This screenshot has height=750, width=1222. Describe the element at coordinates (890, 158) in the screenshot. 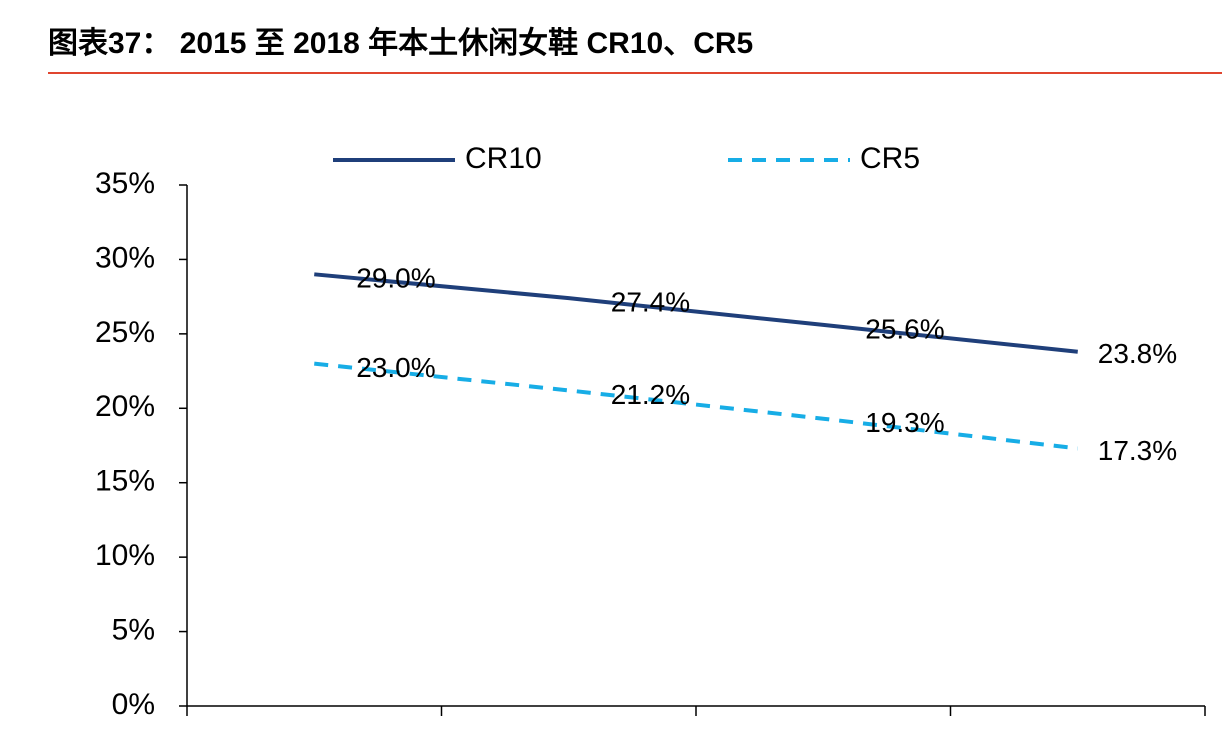

I see `legend-label: CR5` at that location.